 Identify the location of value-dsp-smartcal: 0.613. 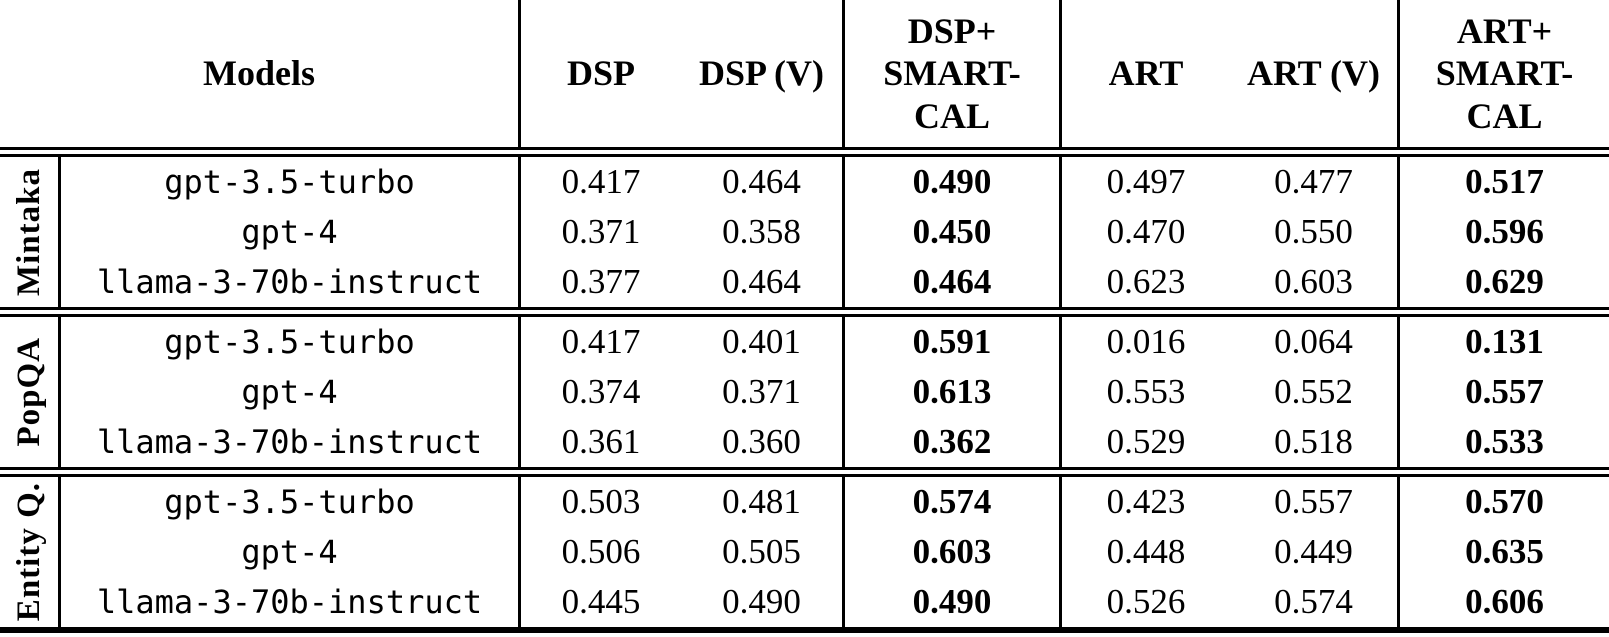
(952, 392).